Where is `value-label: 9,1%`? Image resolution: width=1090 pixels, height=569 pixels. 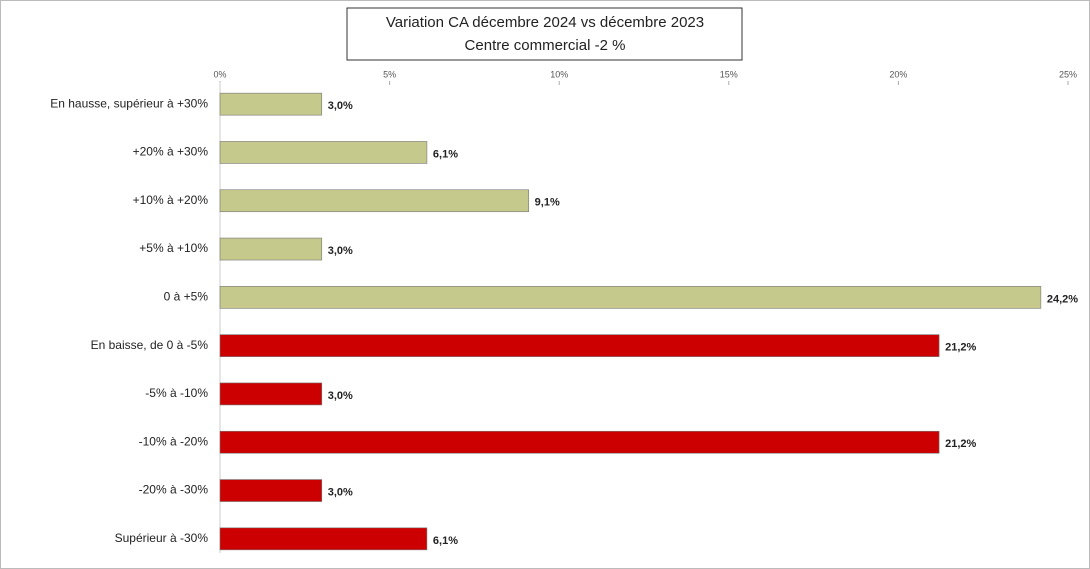
value-label: 9,1% is located at coordinates (547, 203).